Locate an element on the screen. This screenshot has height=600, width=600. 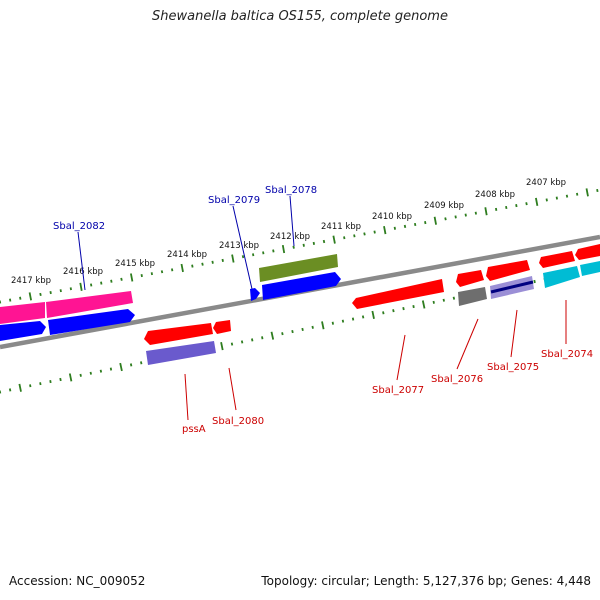
gene-blue-sbal-2078 is located at coordinates (301, 286).